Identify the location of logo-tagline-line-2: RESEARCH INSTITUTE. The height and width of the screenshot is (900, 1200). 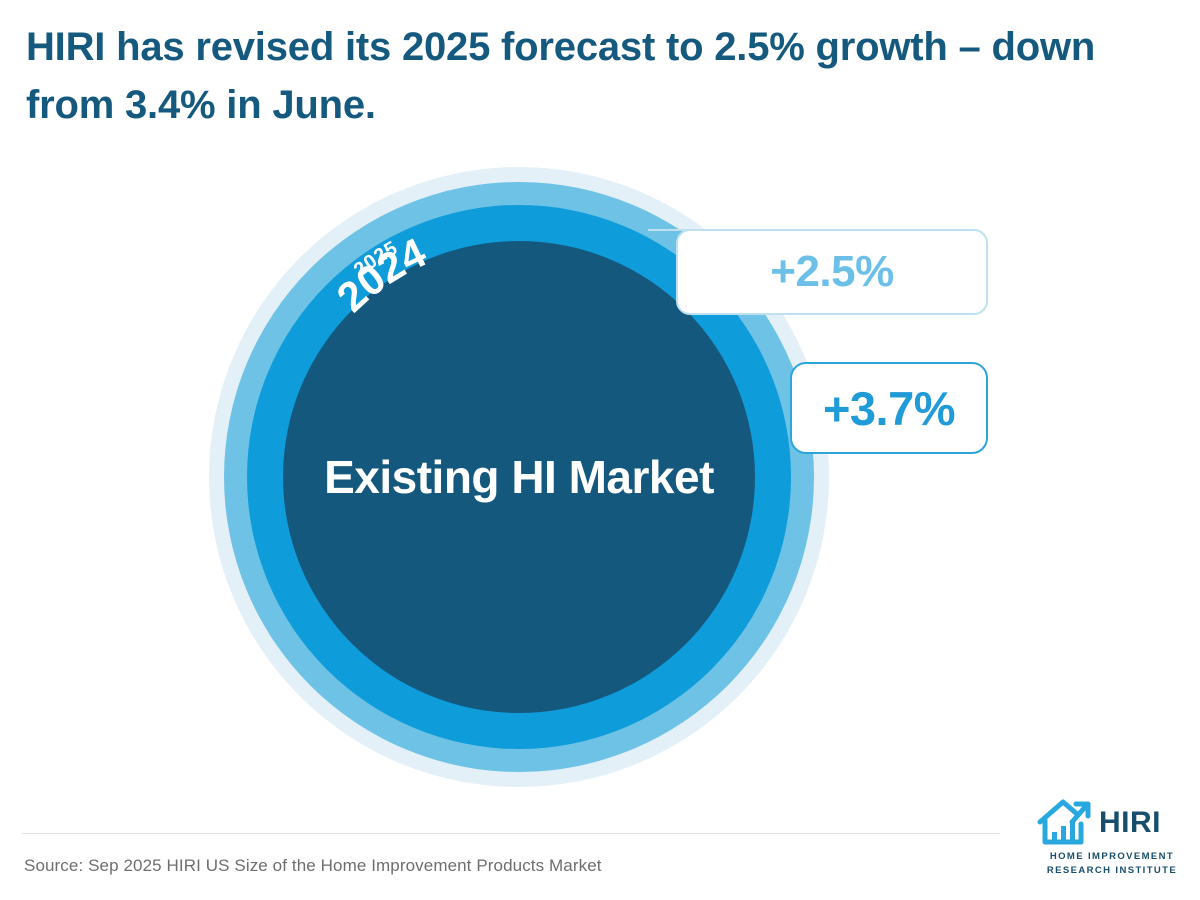
(1112, 870).